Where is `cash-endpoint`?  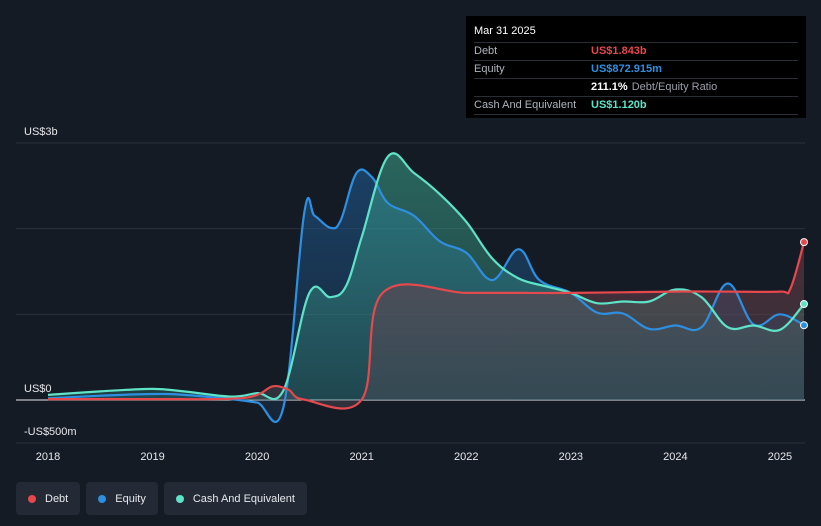 cash-endpoint is located at coordinates (804, 304).